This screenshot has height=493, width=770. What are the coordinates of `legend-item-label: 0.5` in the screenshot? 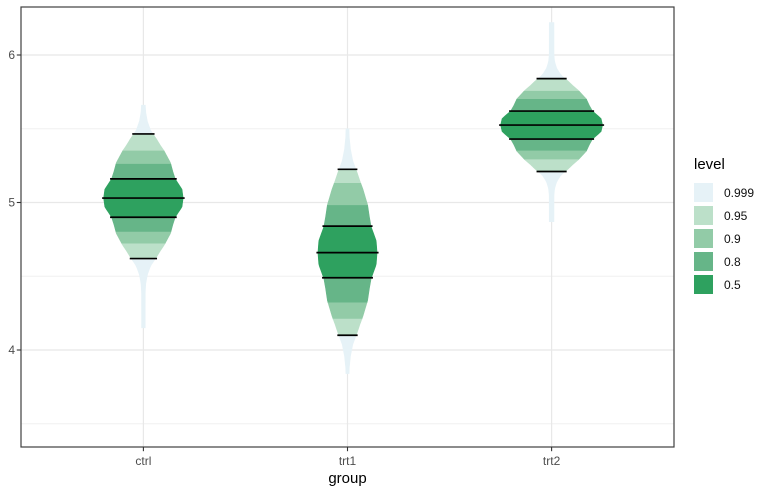 It's located at (732, 284).